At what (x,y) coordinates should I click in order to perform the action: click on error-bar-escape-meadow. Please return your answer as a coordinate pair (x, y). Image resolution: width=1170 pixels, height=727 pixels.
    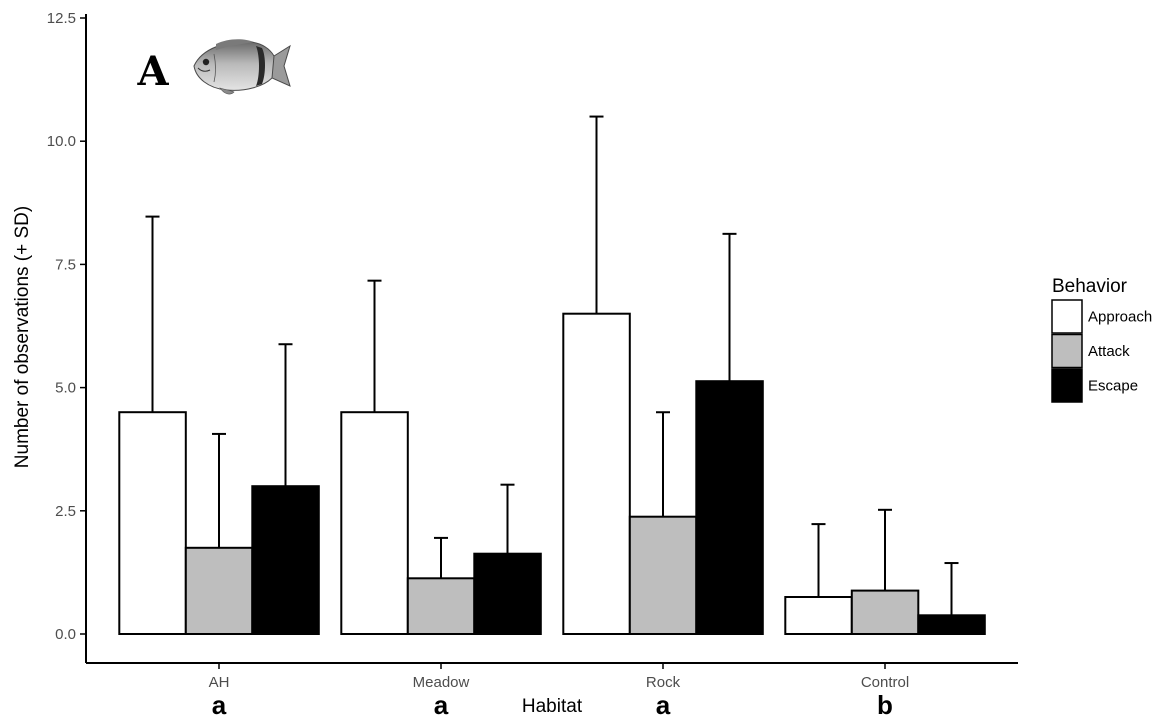
    Looking at the image, I should click on (507, 518).